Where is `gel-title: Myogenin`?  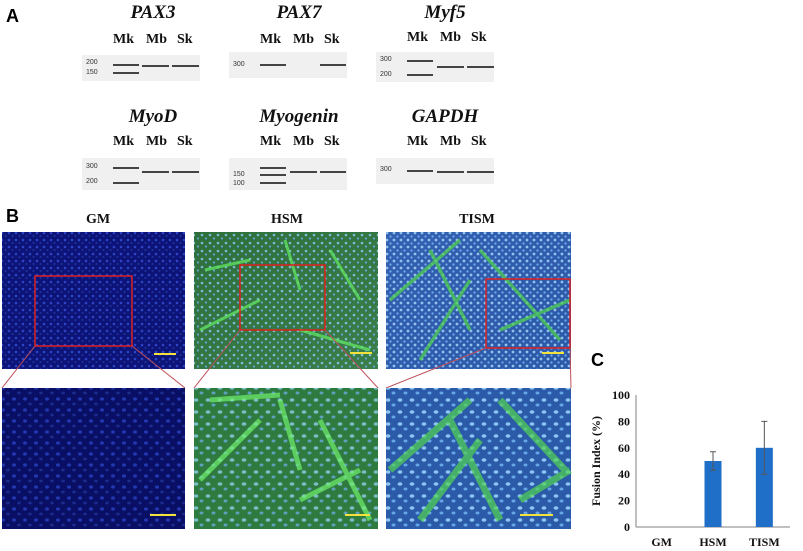
gel-title: Myogenin is located at coordinates (299, 116).